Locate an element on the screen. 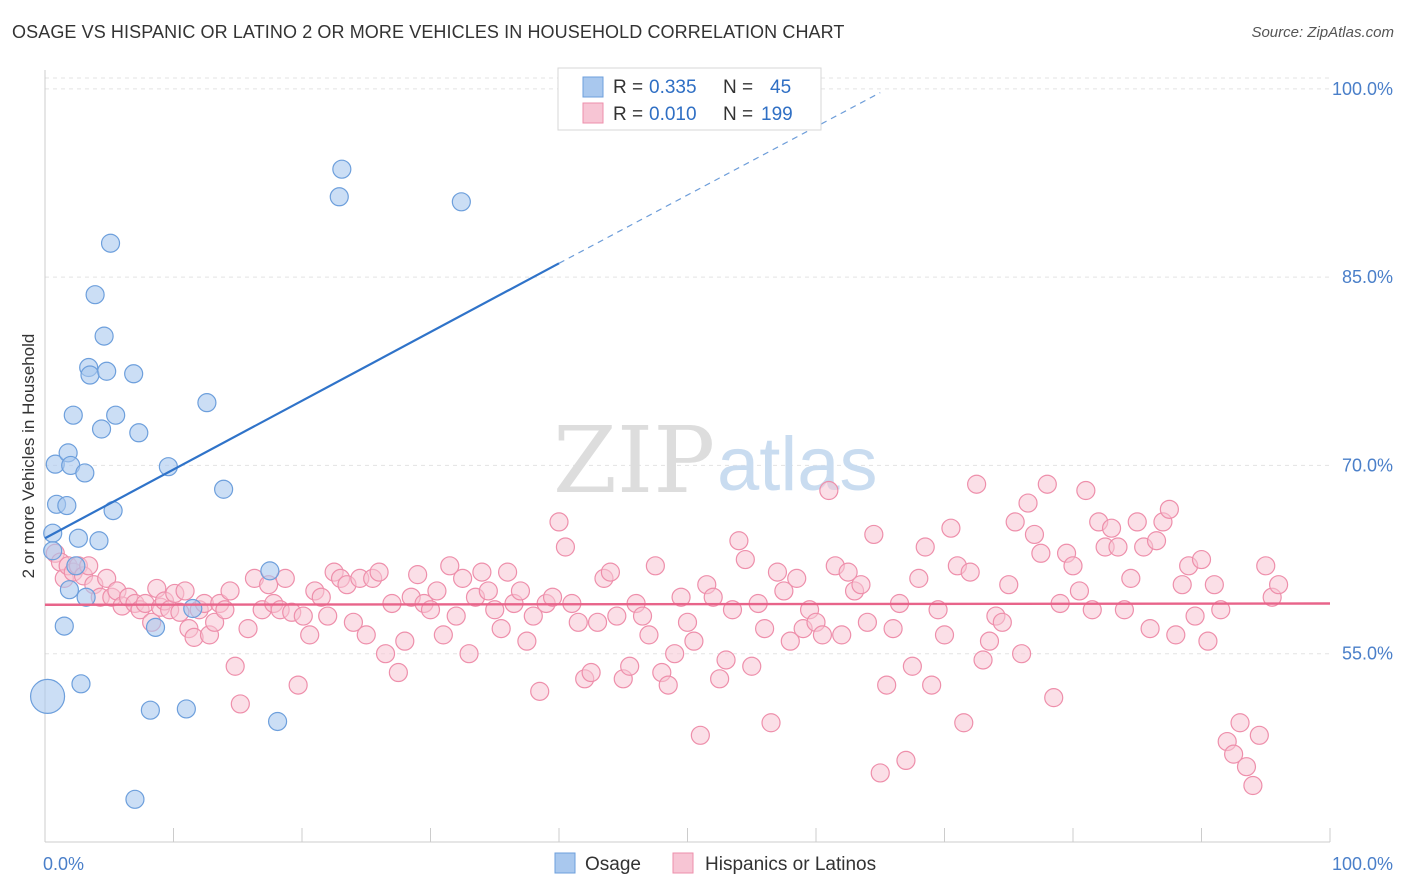 The height and width of the screenshot is (892, 1406). legend-osage-r-value: 0.335 is located at coordinates (673, 87).